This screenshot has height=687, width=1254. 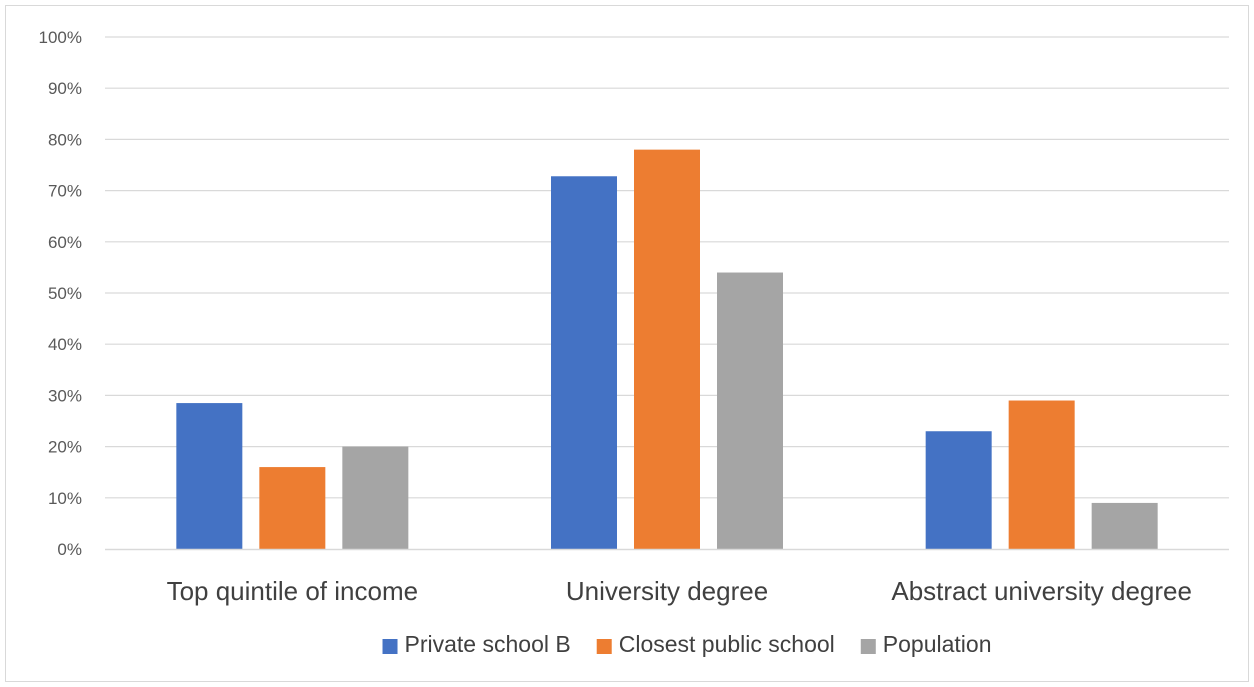 I want to click on legend-item: Population, so click(x=926, y=644).